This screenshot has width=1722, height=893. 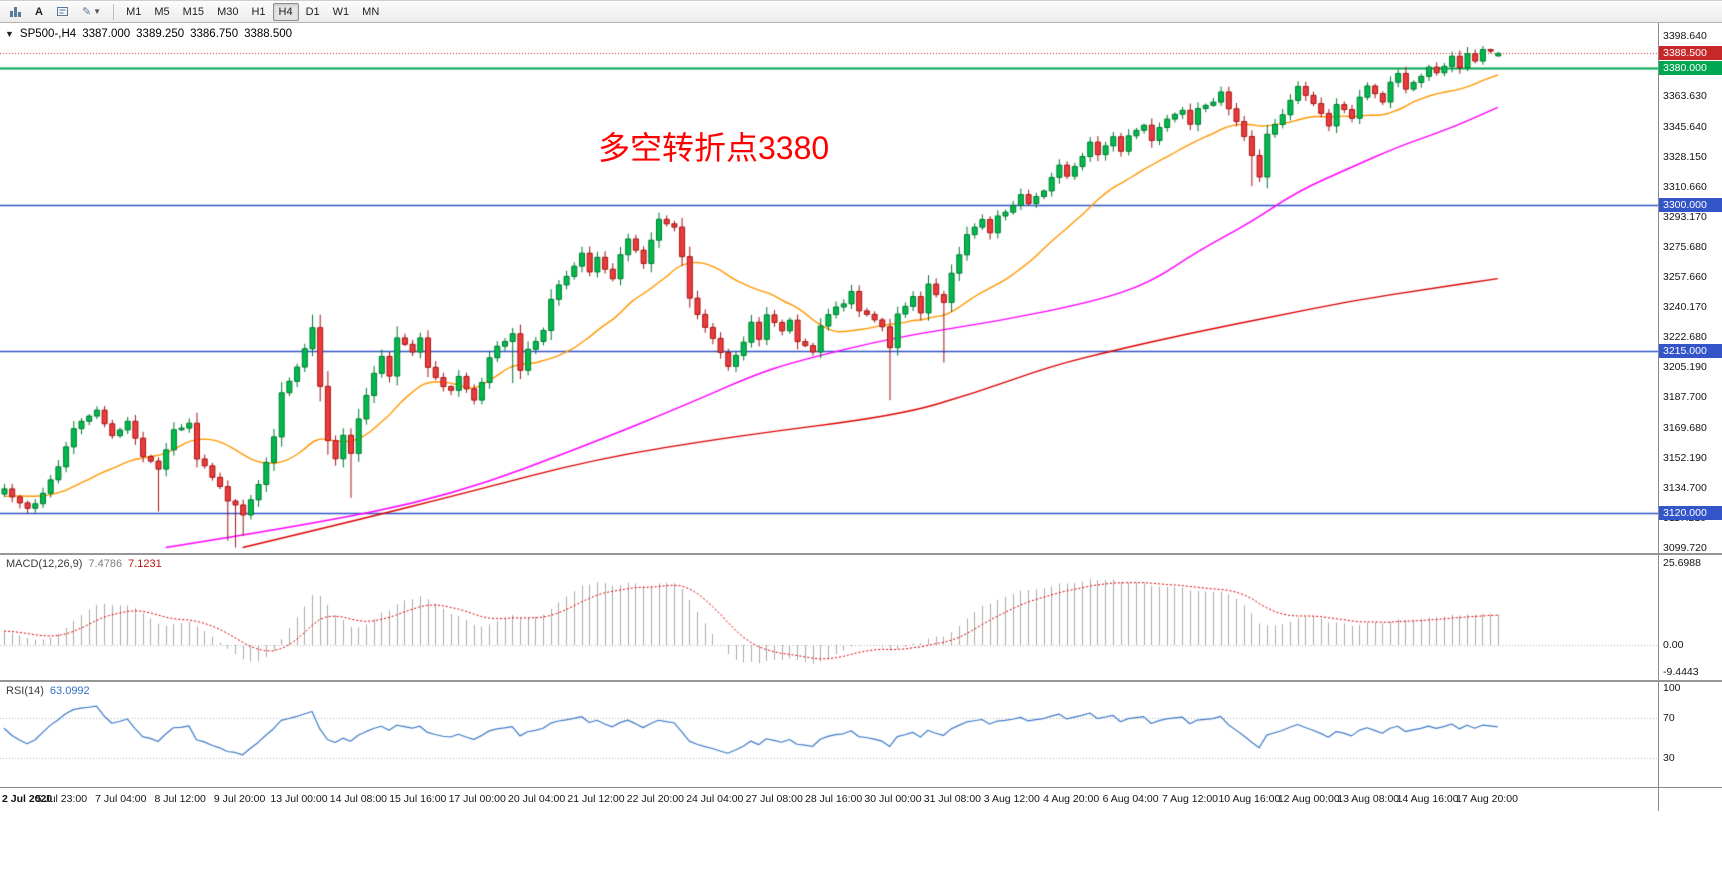 I want to click on window-blank-area, so click(x=861, y=850).